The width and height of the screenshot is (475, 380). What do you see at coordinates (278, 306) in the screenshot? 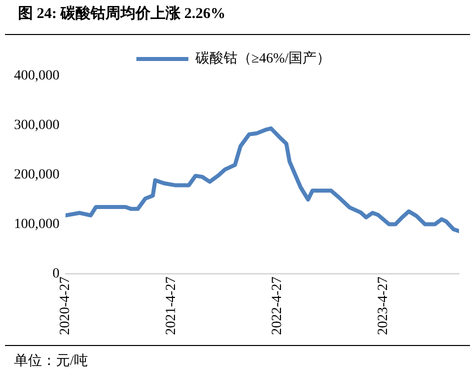
I see `x-tick-label: 2022-4-27` at bounding box center [278, 306].